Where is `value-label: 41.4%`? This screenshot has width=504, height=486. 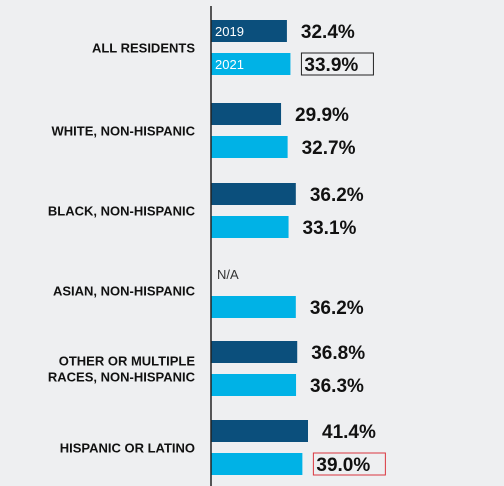 value-label: 41.4% is located at coordinates (349, 432).